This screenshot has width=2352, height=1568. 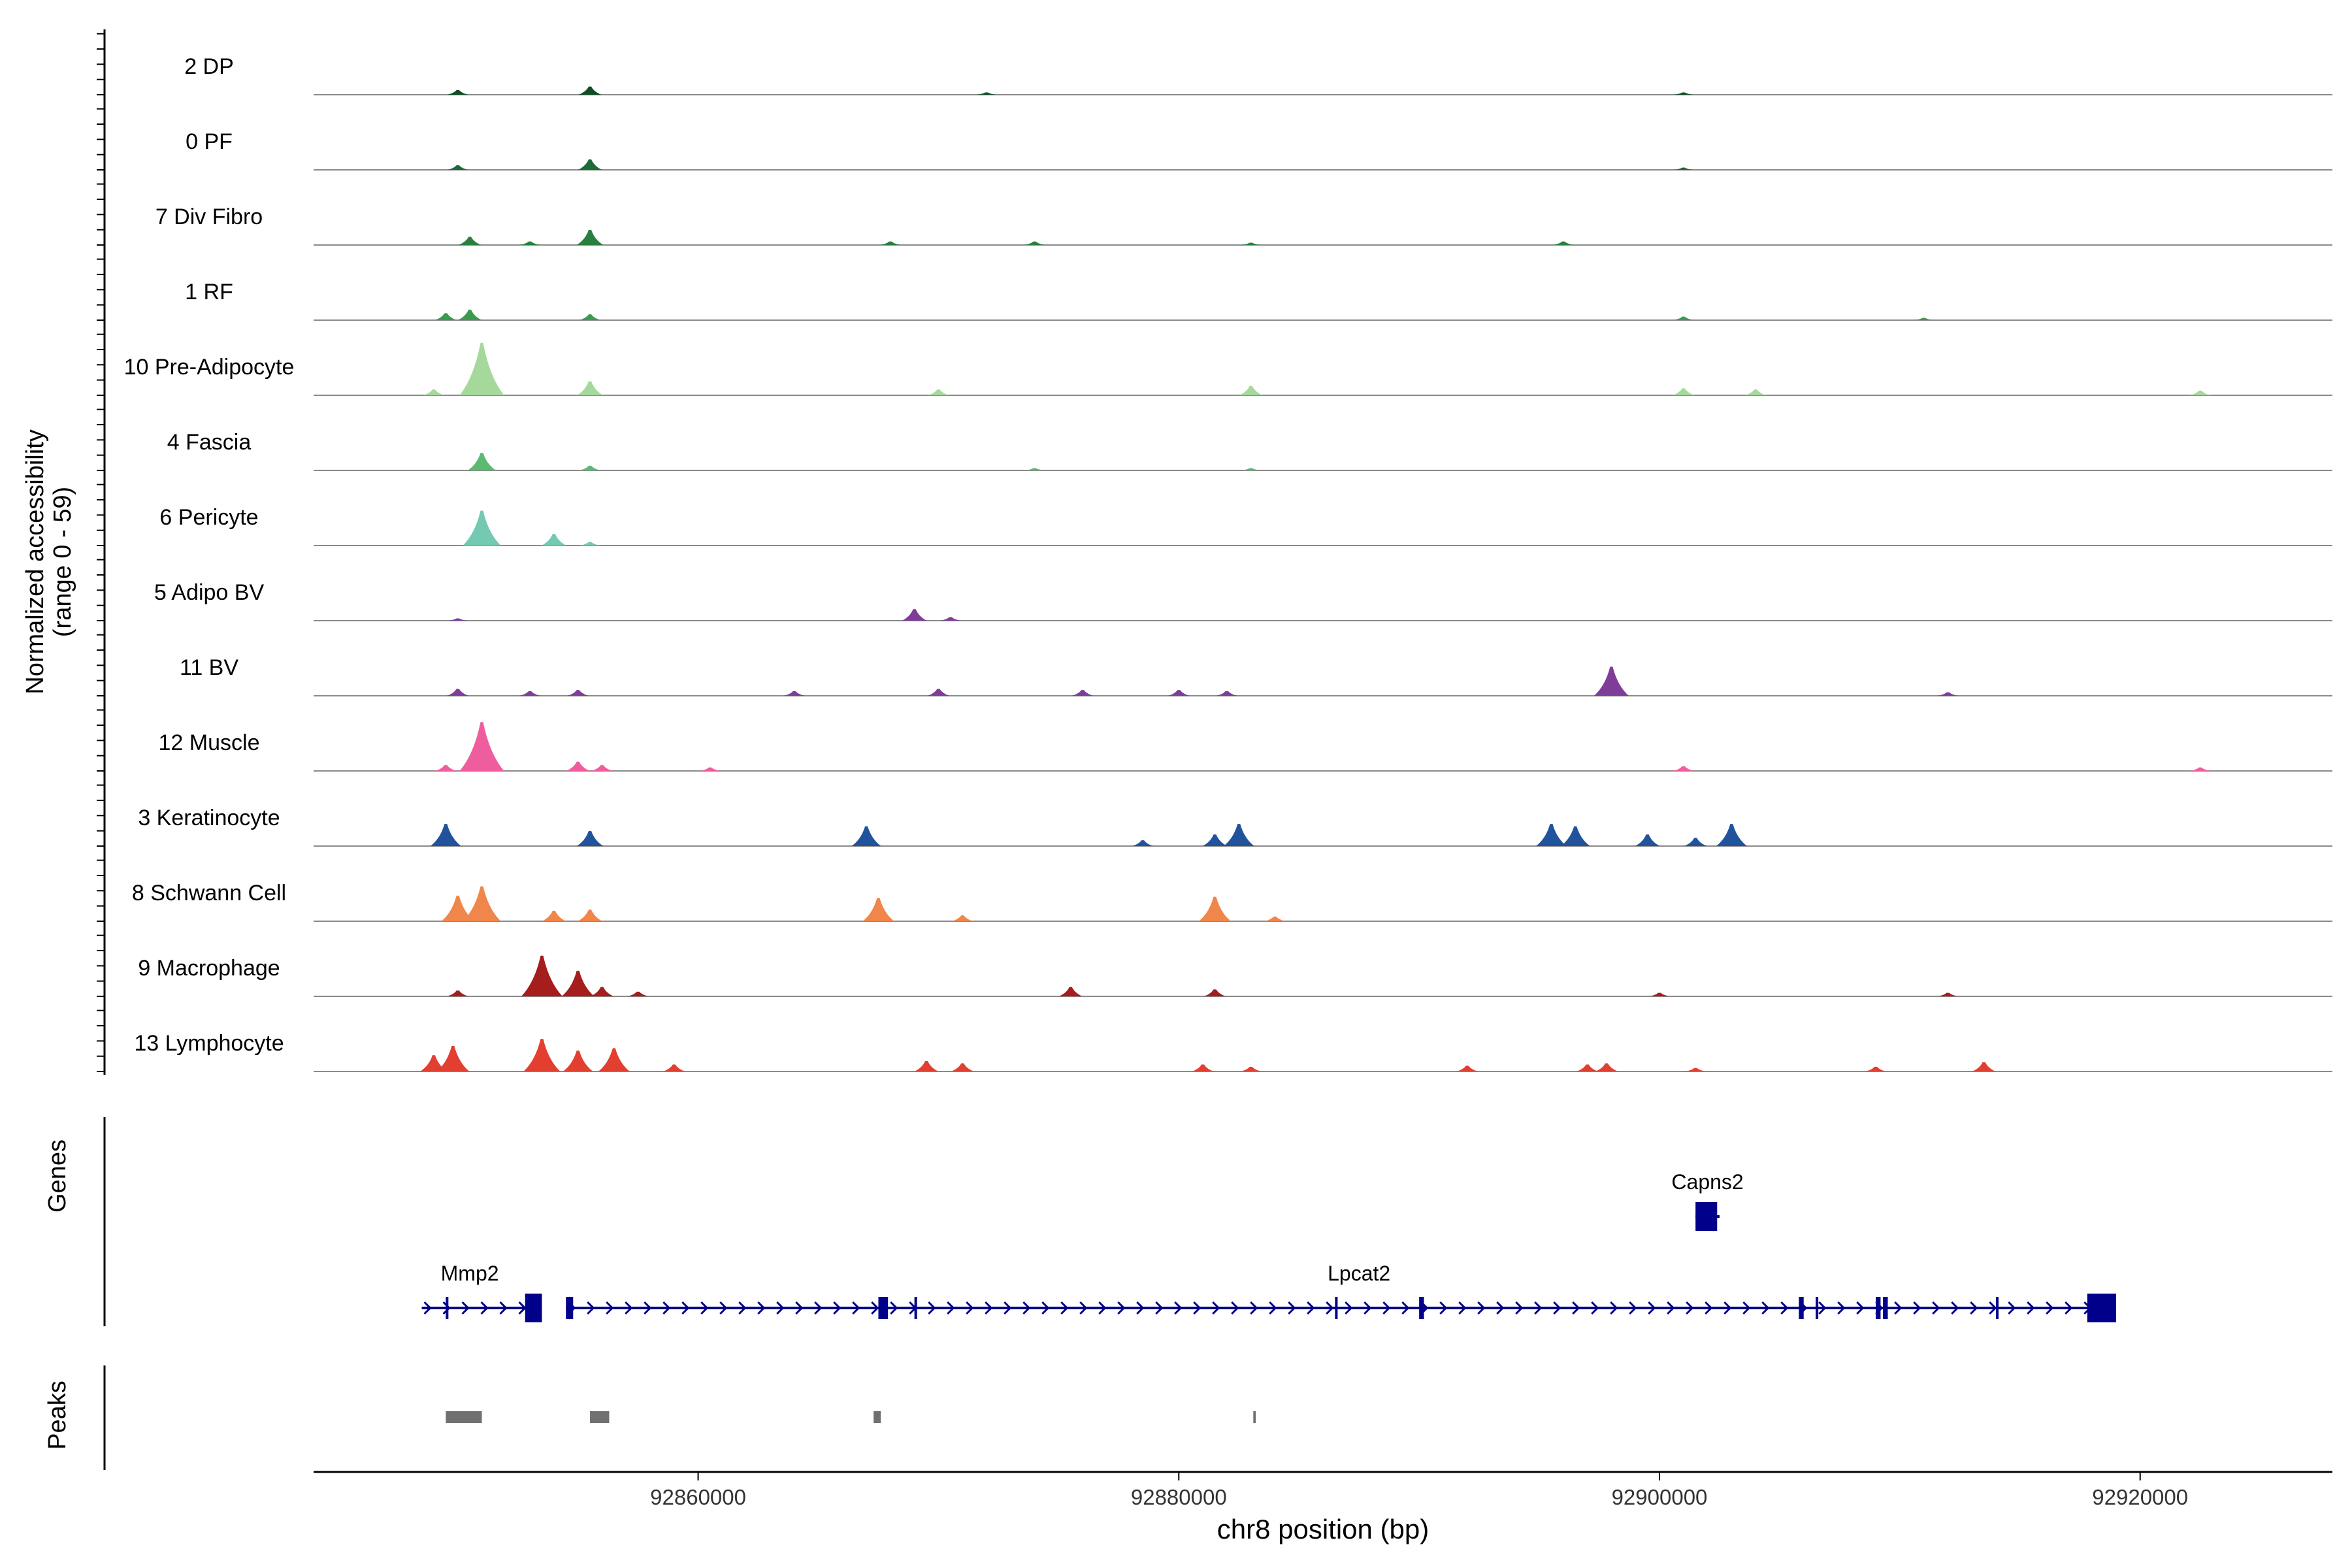 What do you see at coordinates (57, 1415) in the screenshot?
I see `peaks-track-label: Peaks` at bounding box center [57, 1415].